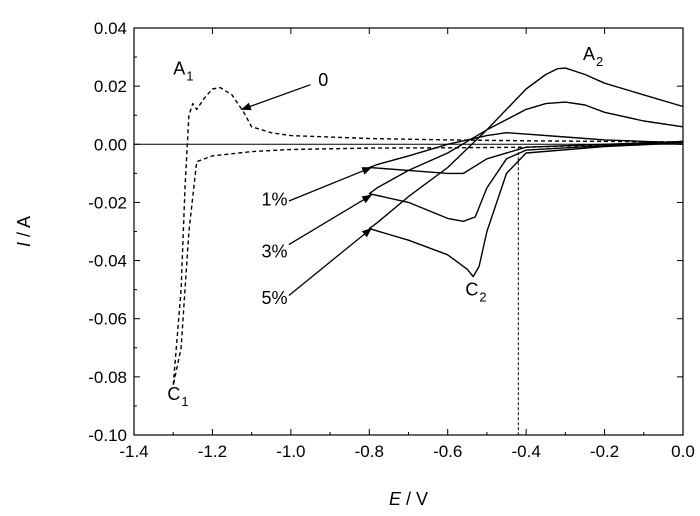 This screenshot has height=516, width=700. What do you see at coordinates (414, 499) in the screenshot?
I see `x-axis-title-unit: / V` at bounding box center [414, 499].